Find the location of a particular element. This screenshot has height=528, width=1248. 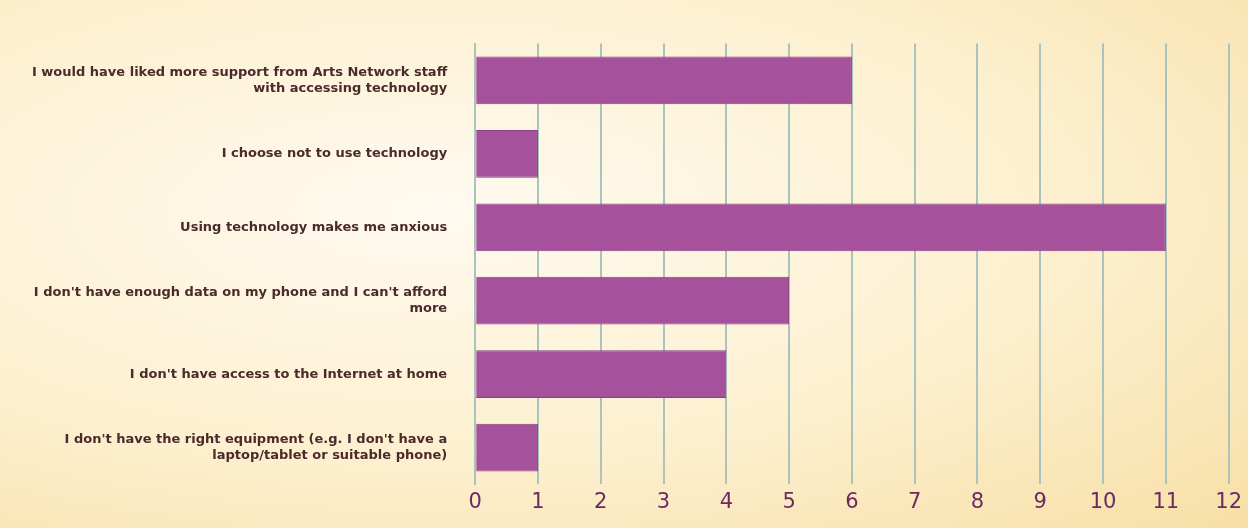

y-tick-label: I don't have enough data on my phone and I can't afford more is located at coordinates (240, 299).